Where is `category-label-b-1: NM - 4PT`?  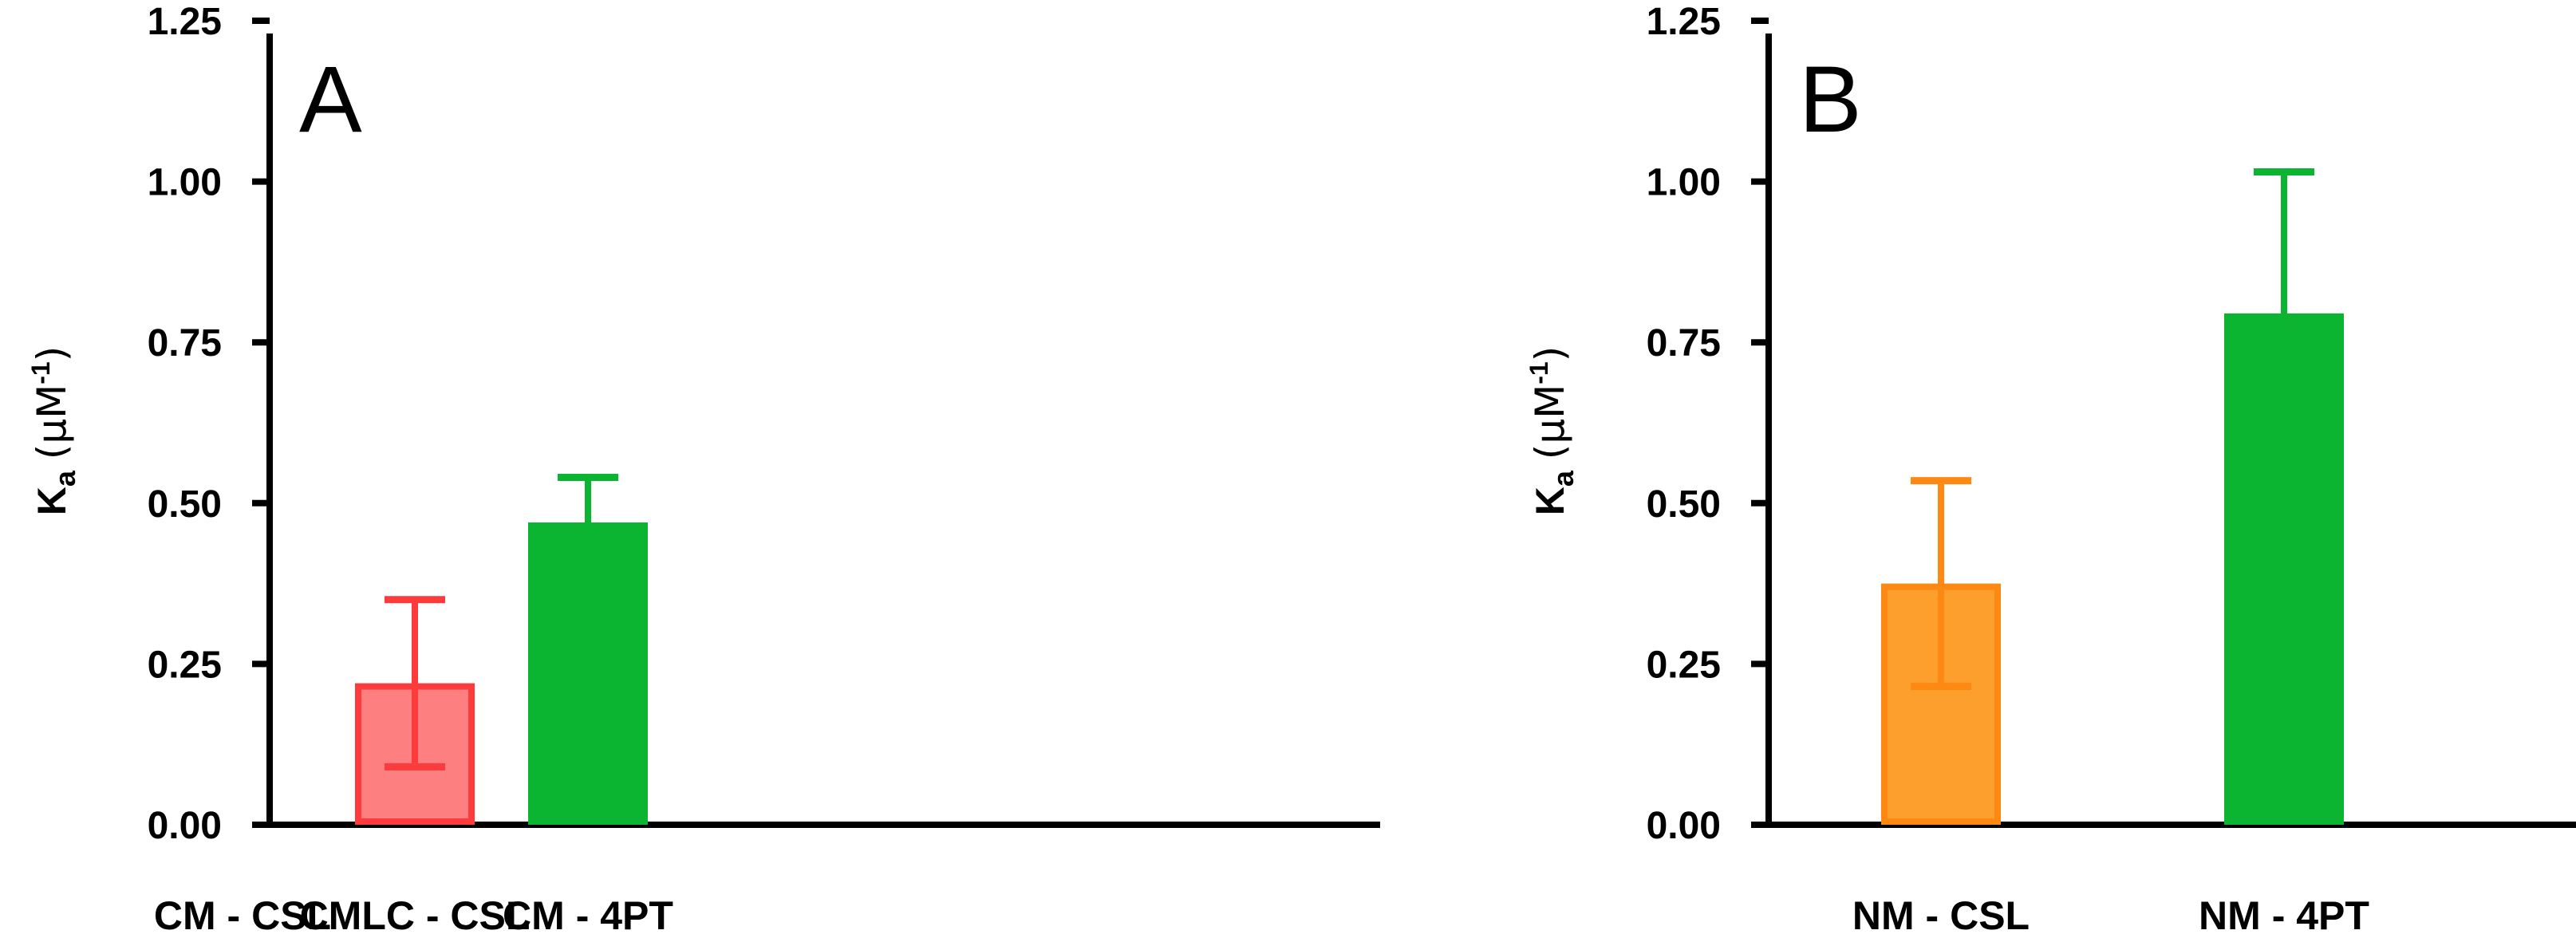
category-label-b-1: NM - 4PT is located at coordinates (2284, 915).